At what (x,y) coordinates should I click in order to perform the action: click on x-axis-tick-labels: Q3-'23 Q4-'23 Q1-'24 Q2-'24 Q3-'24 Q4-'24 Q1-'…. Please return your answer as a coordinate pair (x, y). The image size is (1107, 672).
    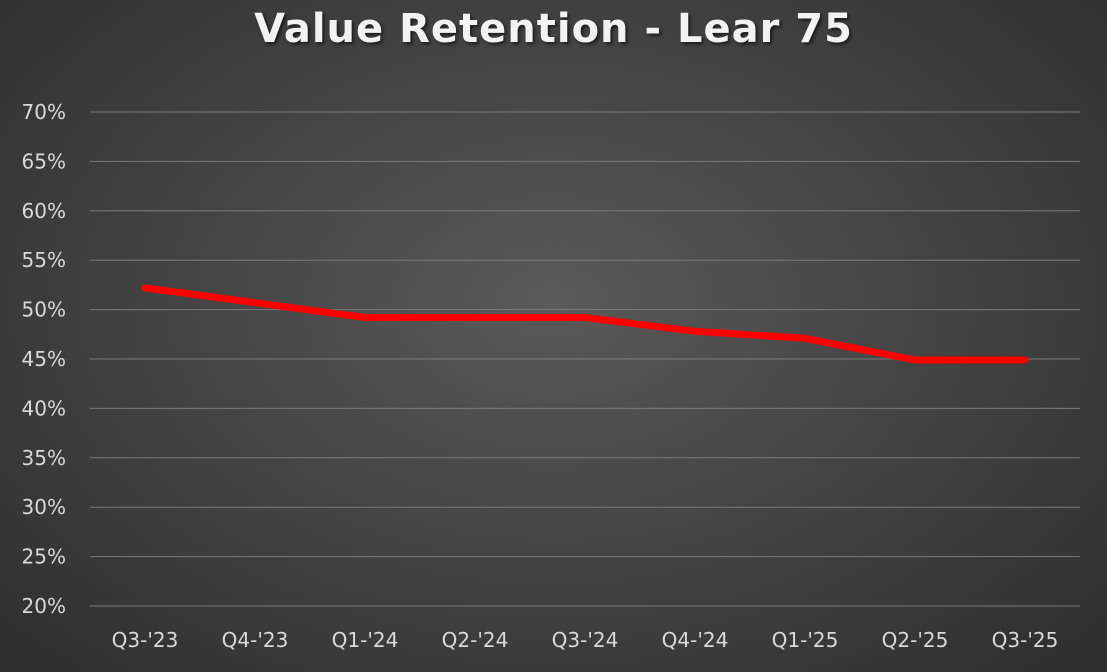
    Looking at the image, I should click on (585, 640).